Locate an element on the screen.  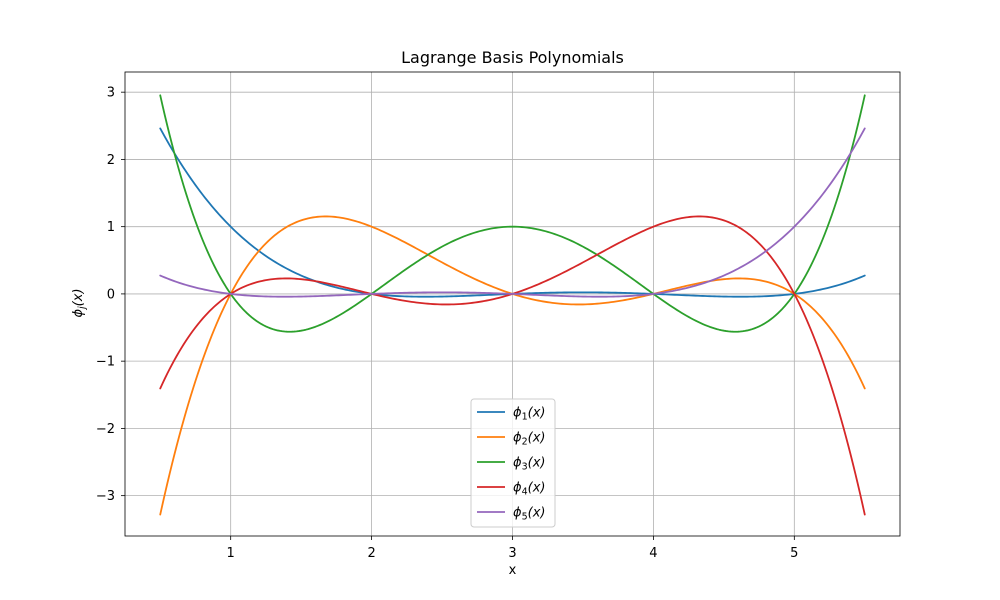
legend-label-phi5: ϕ5(x) is located at coordinates (529, 514).